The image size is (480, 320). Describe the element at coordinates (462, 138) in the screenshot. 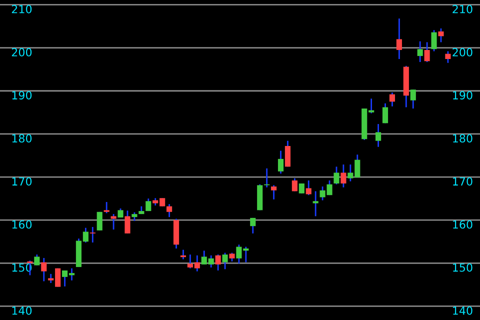

I see `y2-tick-label: 180` at that location.